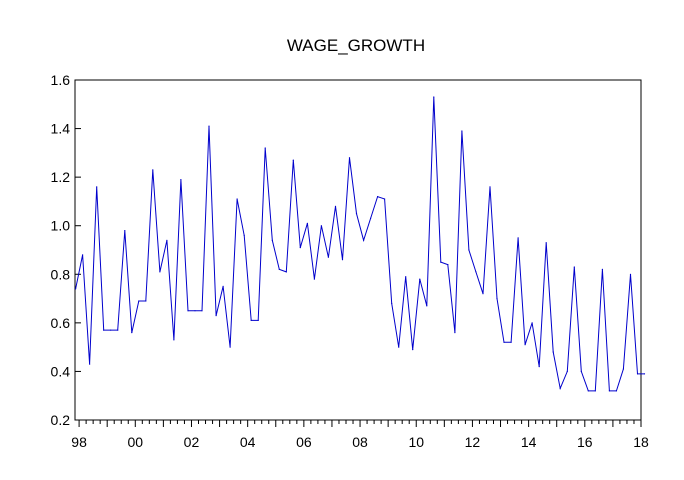 The image size is (684, 480). Describe the element at coordinates (61, 177) in the screenshot. I see `y-tick-label: 1.2` at that location.